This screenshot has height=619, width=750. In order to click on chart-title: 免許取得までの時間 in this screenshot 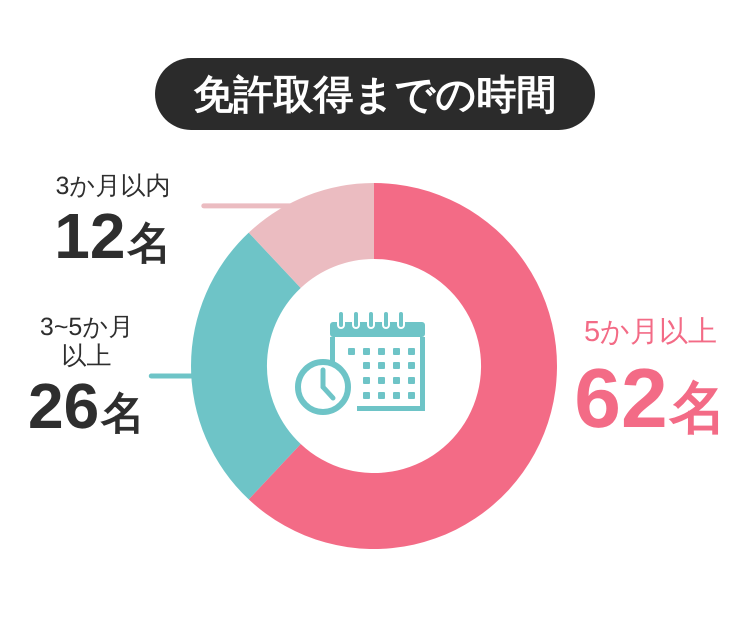, I will do `click(375, 95)`.